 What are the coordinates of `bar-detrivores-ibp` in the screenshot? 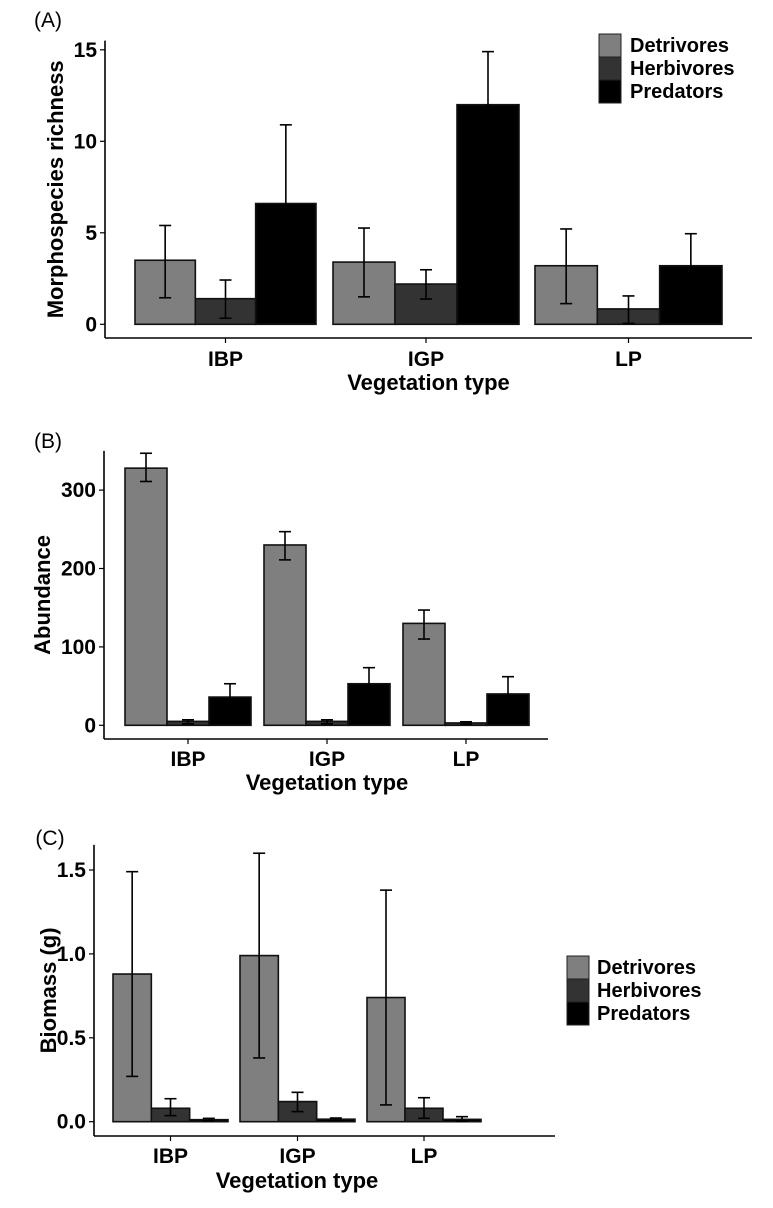 It's located at (146, 597).